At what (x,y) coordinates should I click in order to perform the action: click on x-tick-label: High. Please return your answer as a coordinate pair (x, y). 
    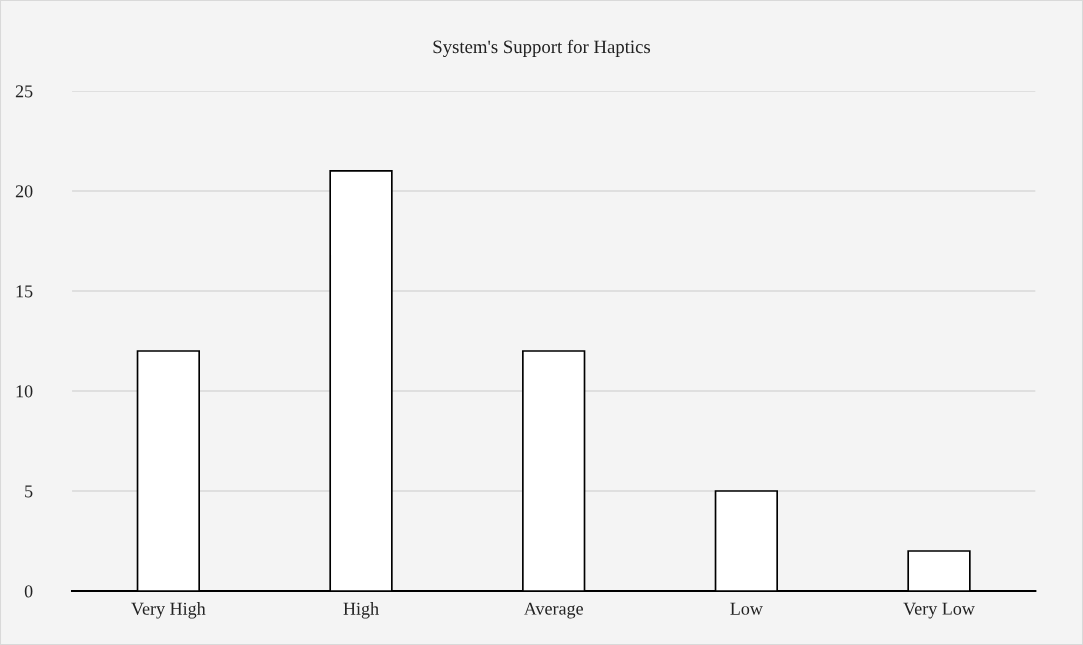
    Looking at the image, I should click on (361, 610).